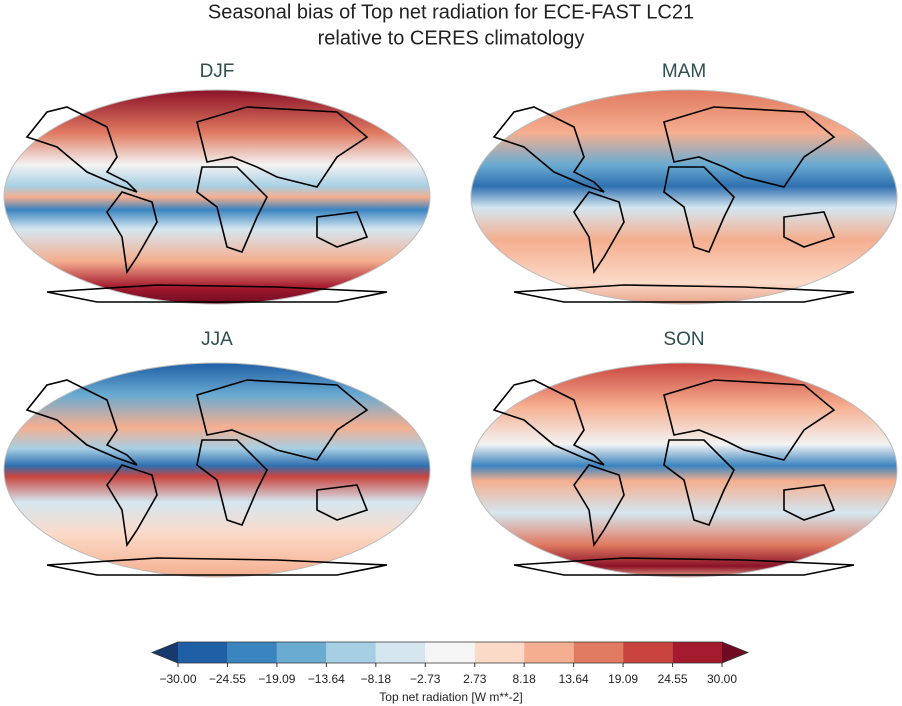  I want to click on tick-label: −24.55, so click(227, 679).